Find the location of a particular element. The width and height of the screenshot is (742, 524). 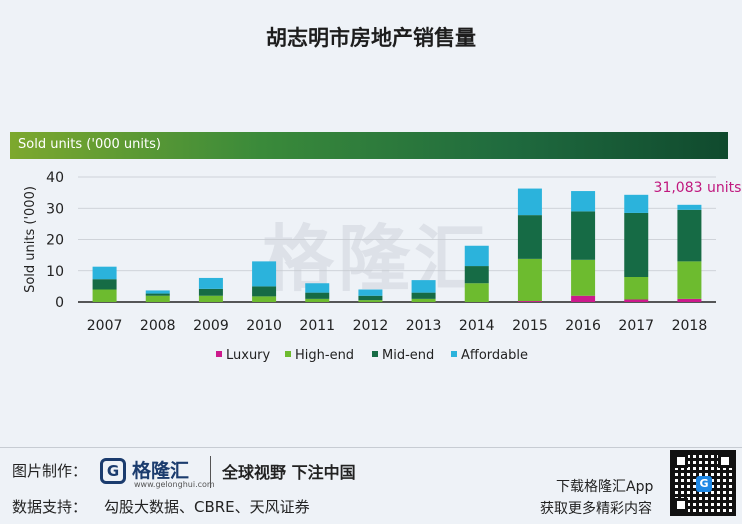

brand-logo-icon: G is located at coordinates (113, 471).